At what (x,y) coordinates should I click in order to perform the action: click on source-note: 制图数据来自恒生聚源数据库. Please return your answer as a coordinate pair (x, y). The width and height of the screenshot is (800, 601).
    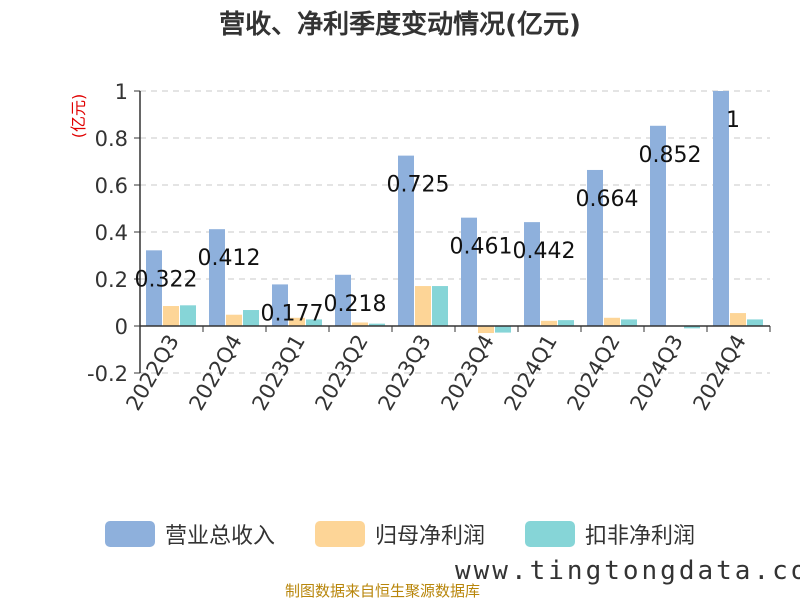
    Looking at the image, I should click on (383, 591).